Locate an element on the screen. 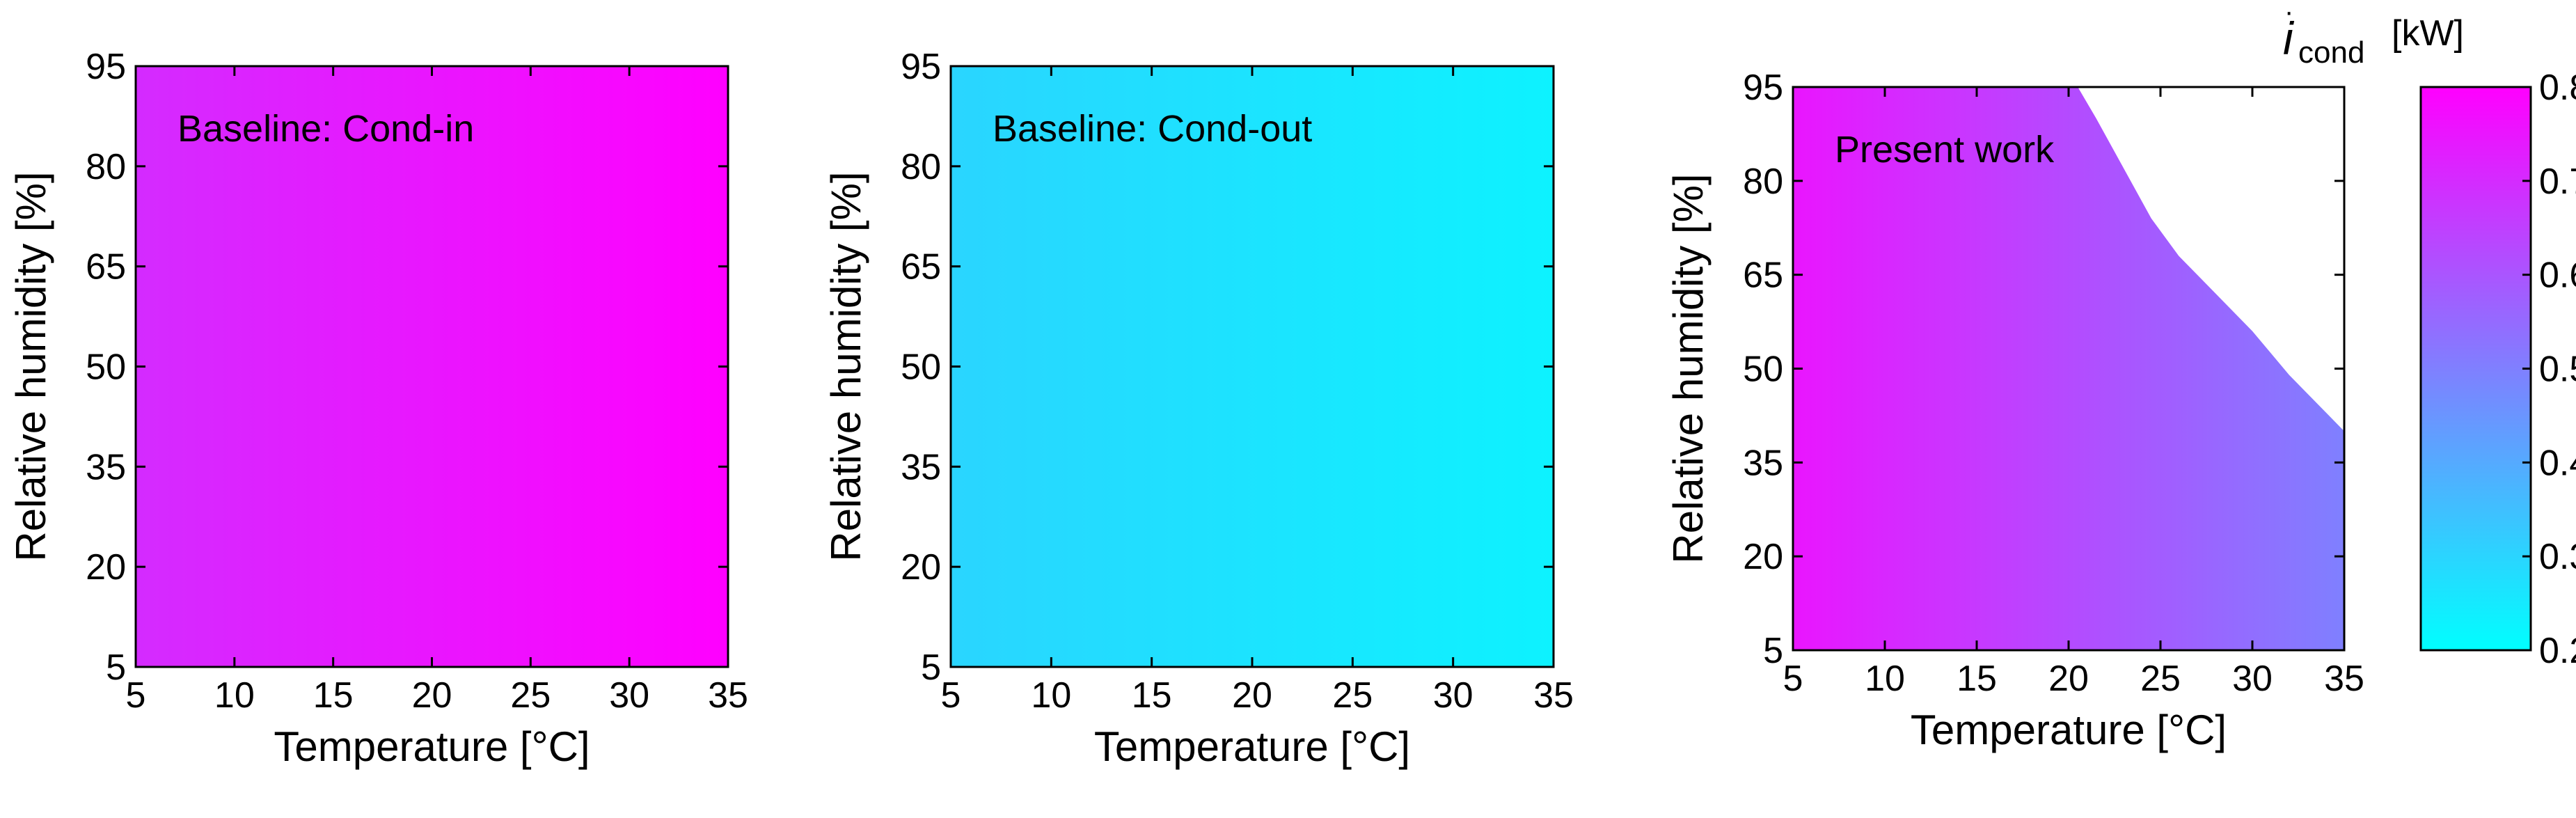  colorbar-gradient is located at coordinates (2475, 369).